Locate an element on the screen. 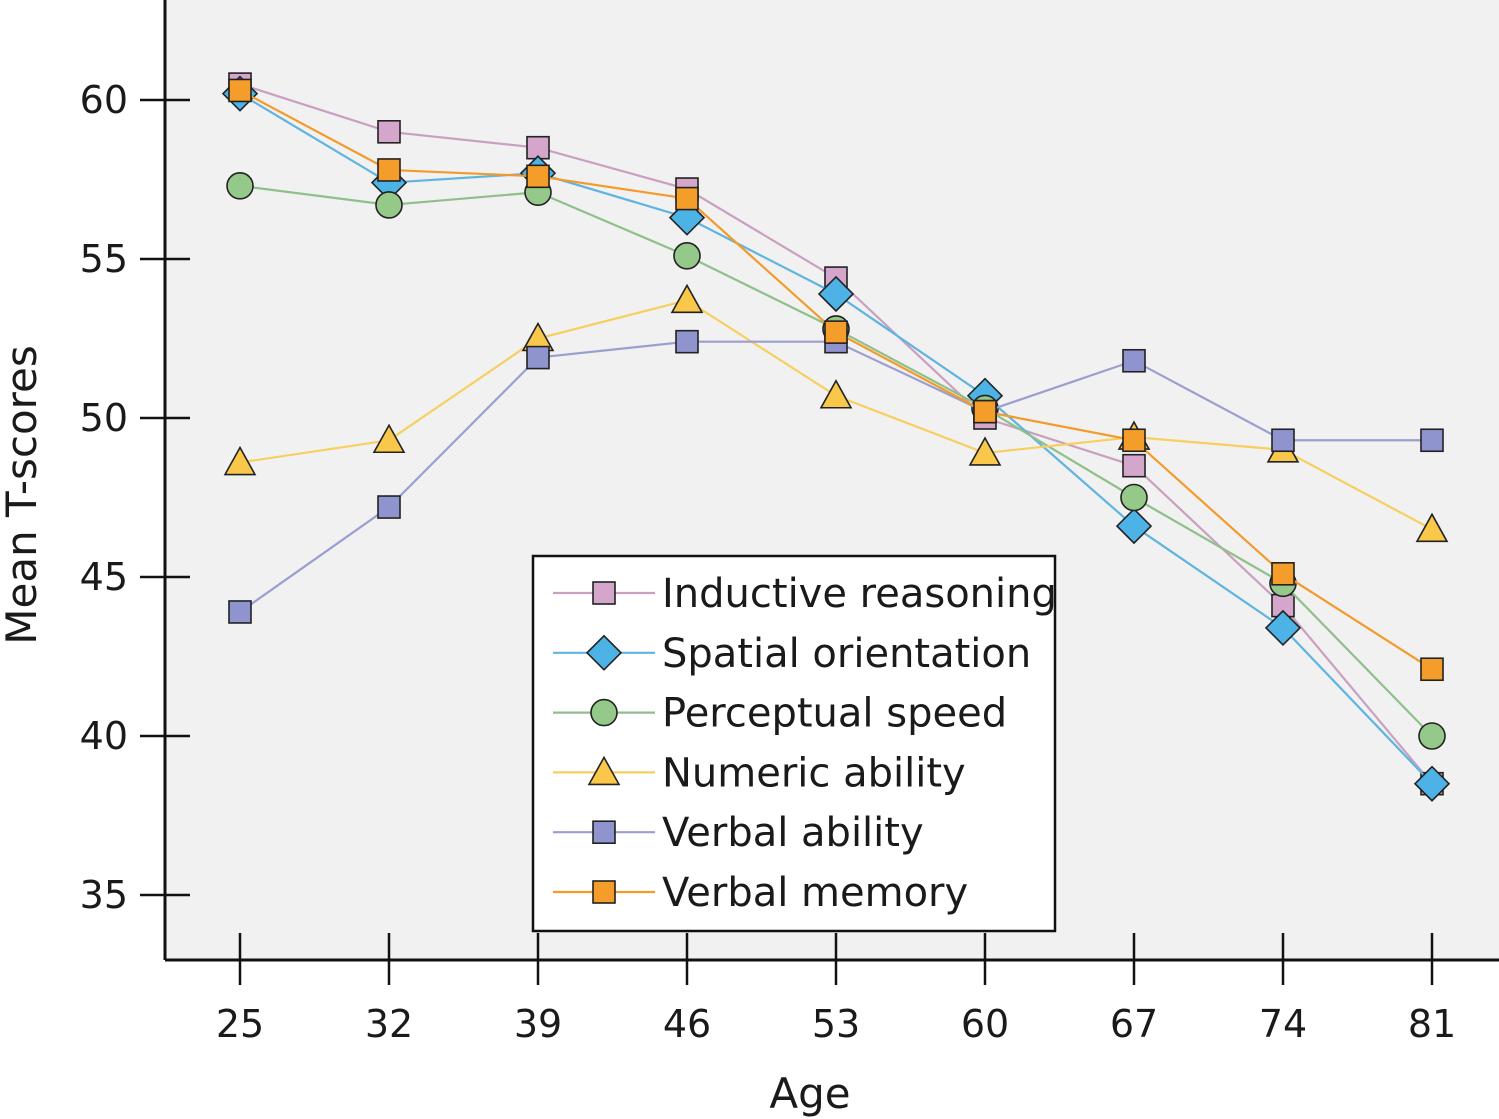 The width and height of the screenshot is (1499, 1119). legend-entry-spatial-orientation: Spatial orientation is located at coordinates (792, 654).